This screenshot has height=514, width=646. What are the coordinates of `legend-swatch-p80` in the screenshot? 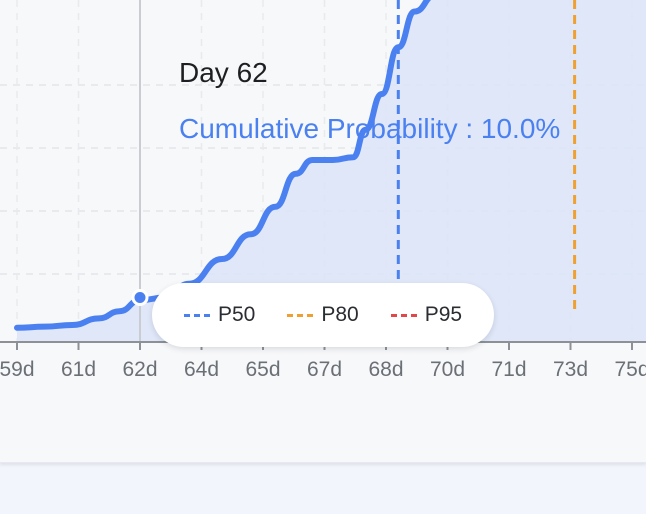 It's located at (300, 315).